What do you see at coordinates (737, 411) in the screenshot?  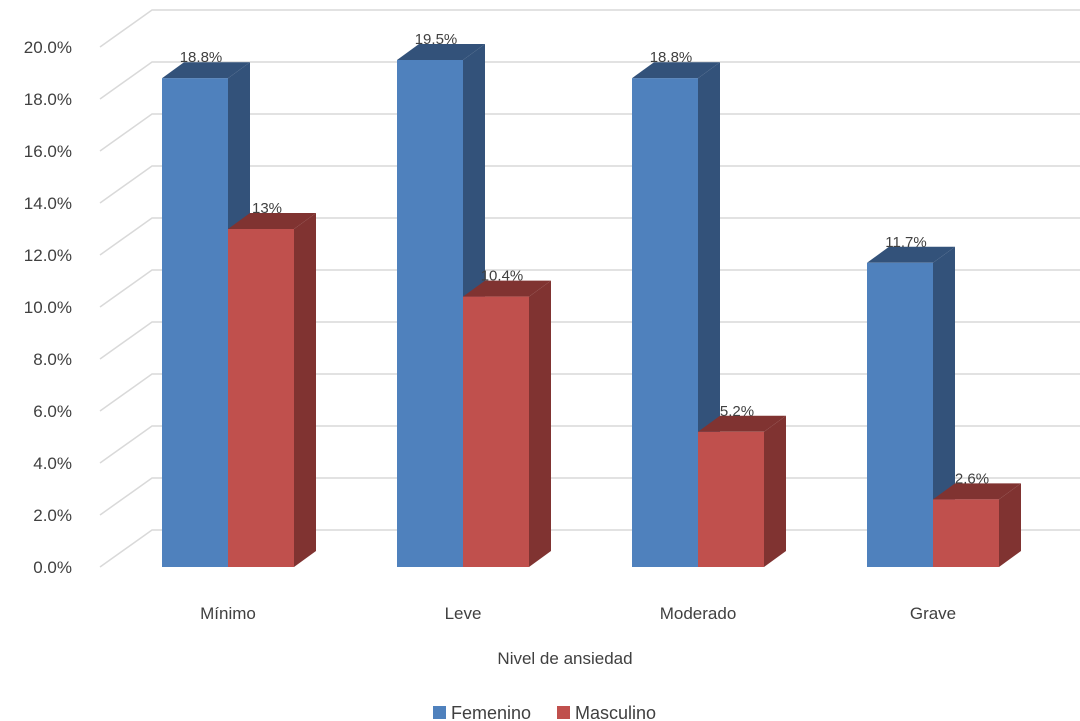 I see `data-label: 5.2%` at bounding box center [737, 411].